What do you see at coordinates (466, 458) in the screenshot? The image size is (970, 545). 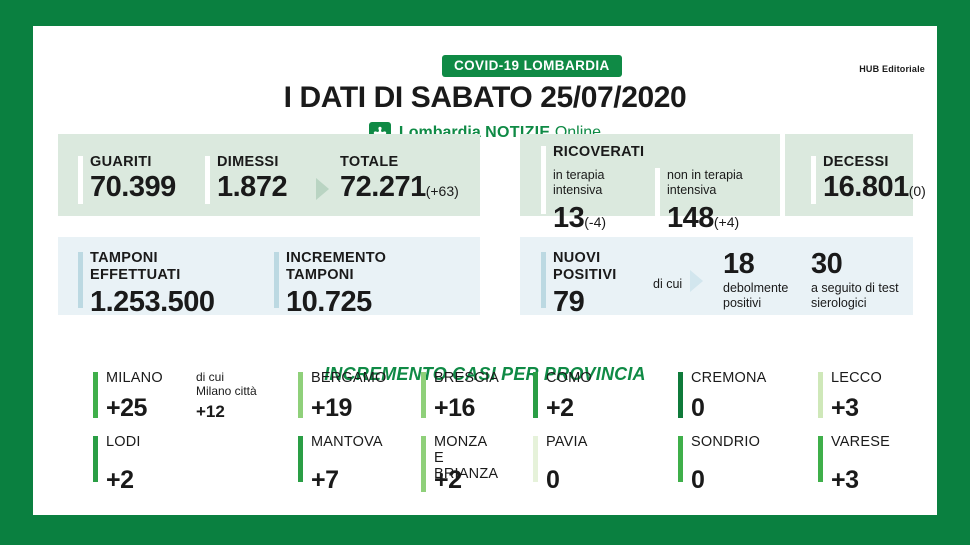 I see `province-name: MONZA E BRIANZA` at bounding box center [466, 458].